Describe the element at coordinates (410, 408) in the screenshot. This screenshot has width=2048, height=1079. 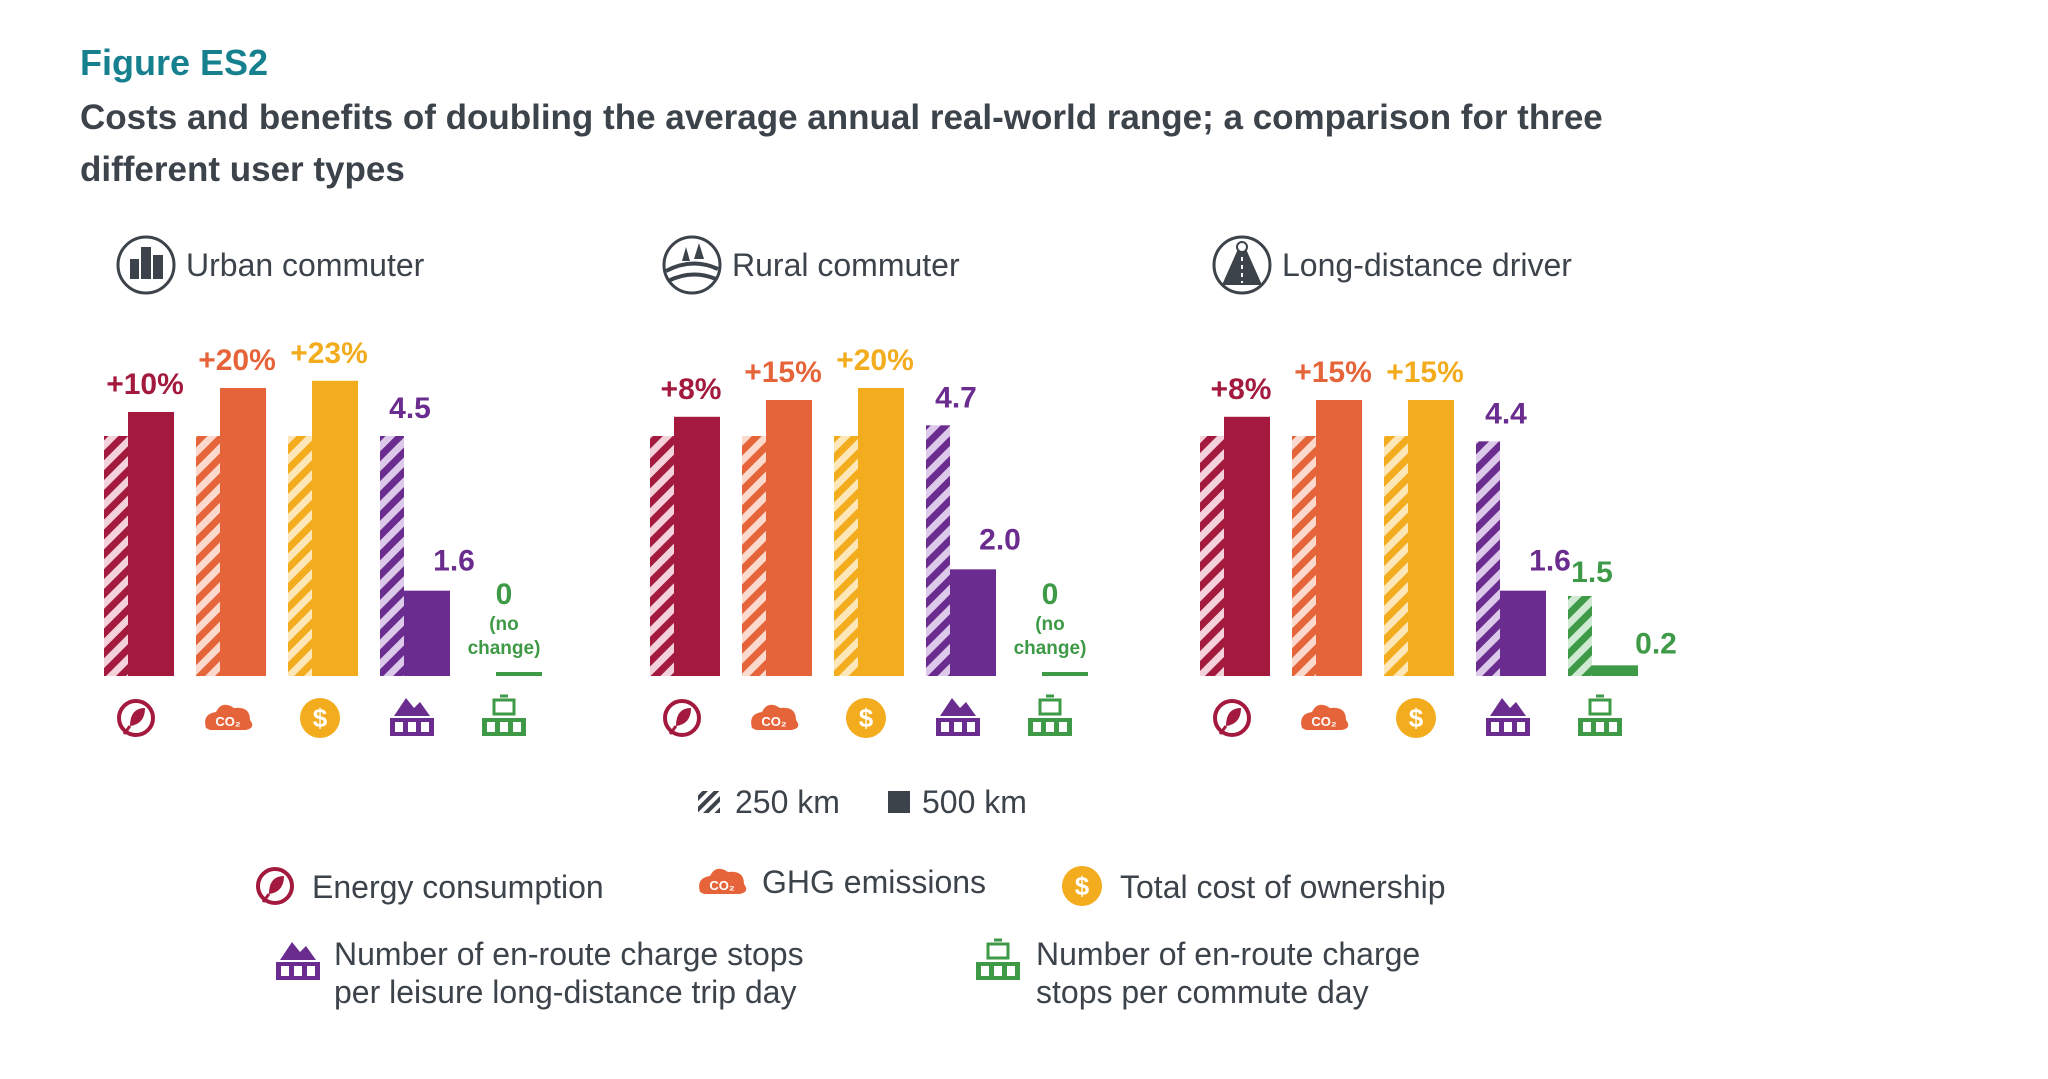
I see `data-label-leisure-250km: 4.5` at that location.